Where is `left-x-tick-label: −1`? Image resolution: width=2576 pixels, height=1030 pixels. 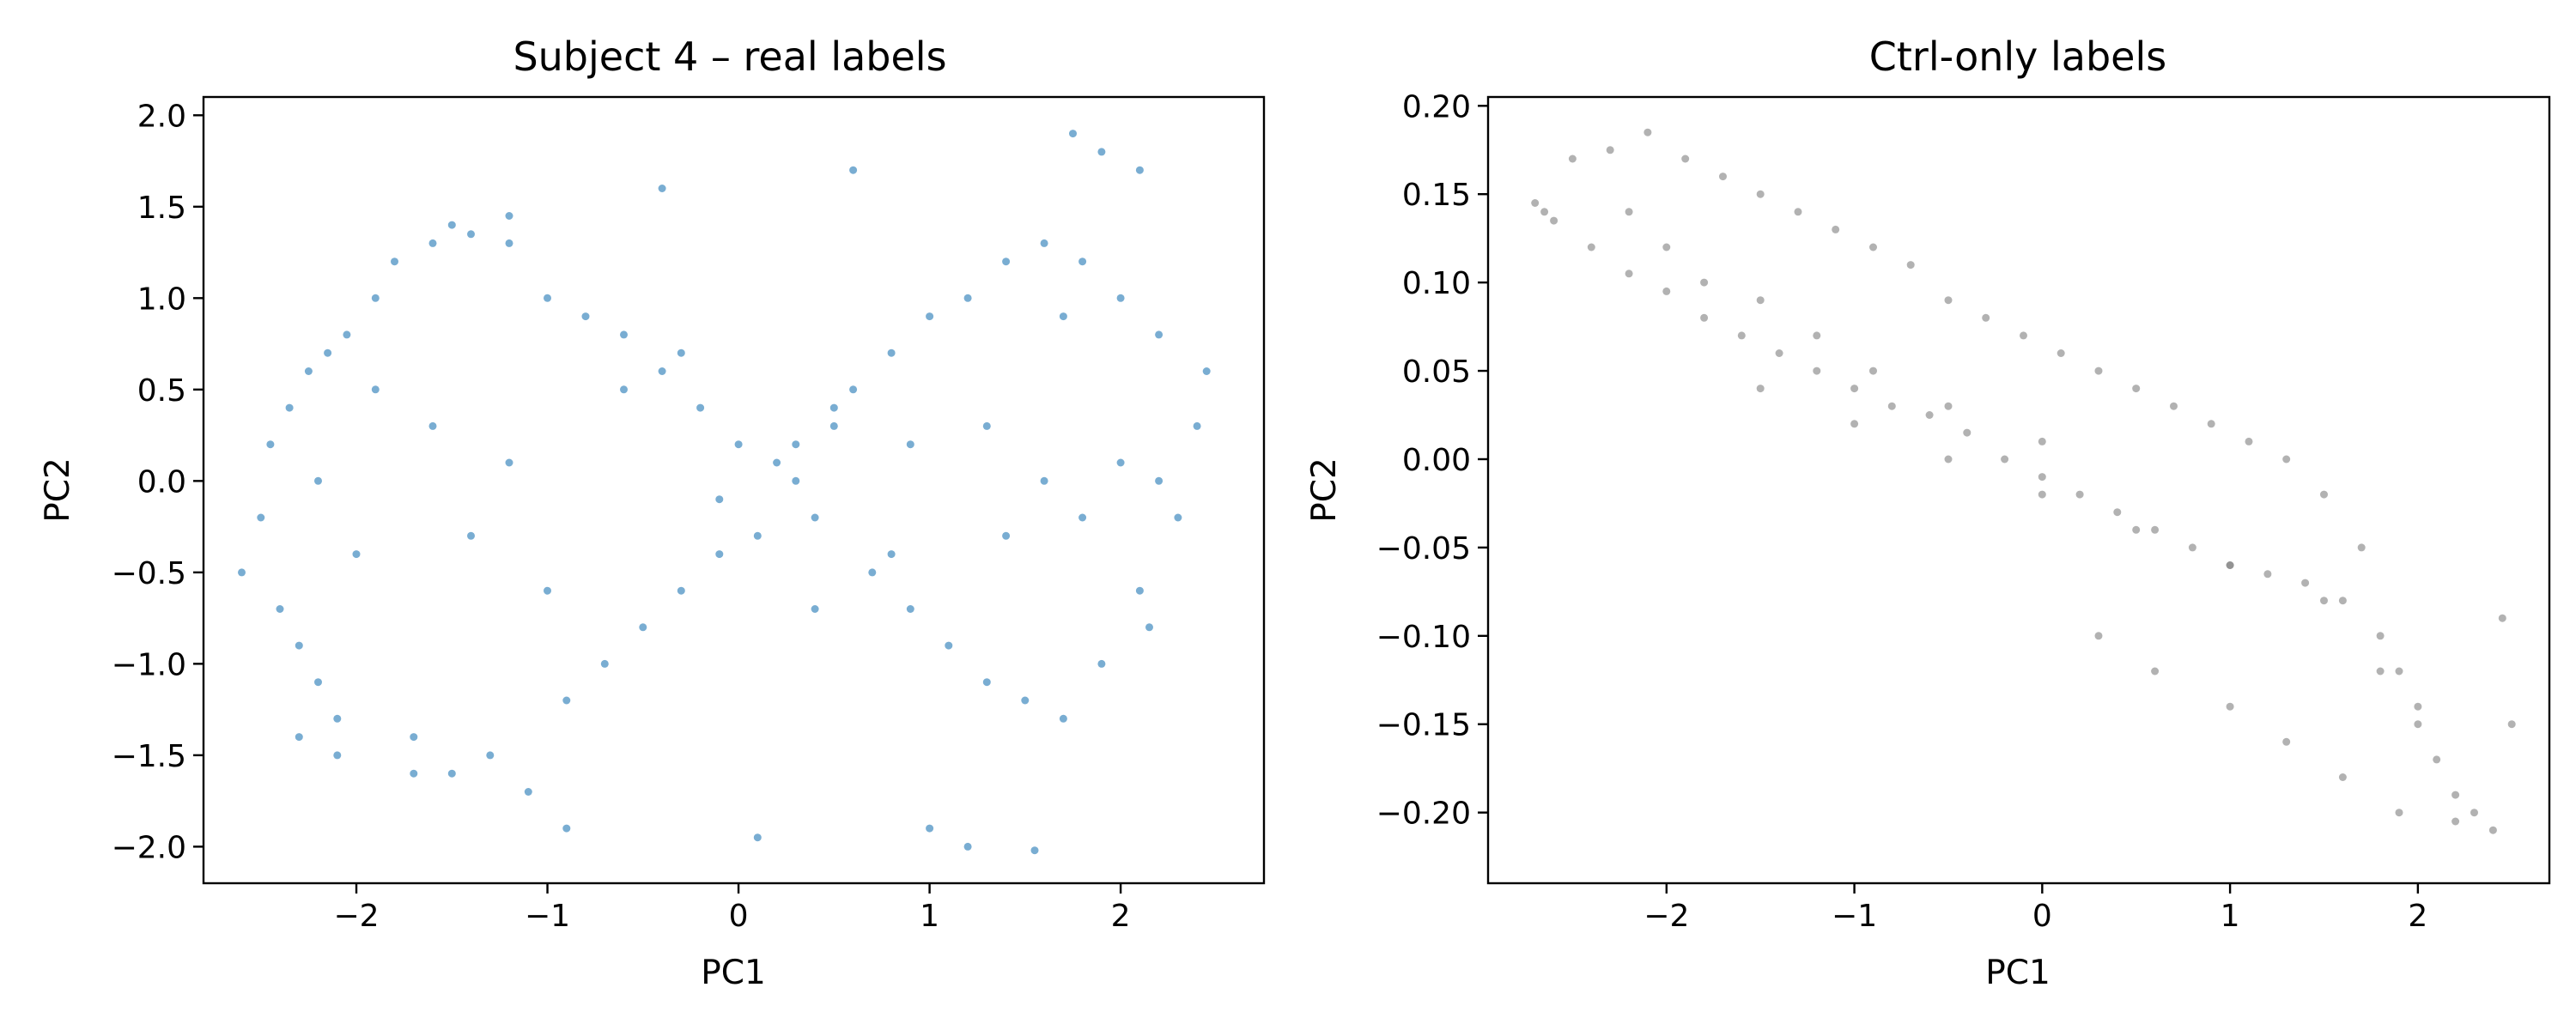
left-x-tick-label: −1 is located at coordinates (547, 916).